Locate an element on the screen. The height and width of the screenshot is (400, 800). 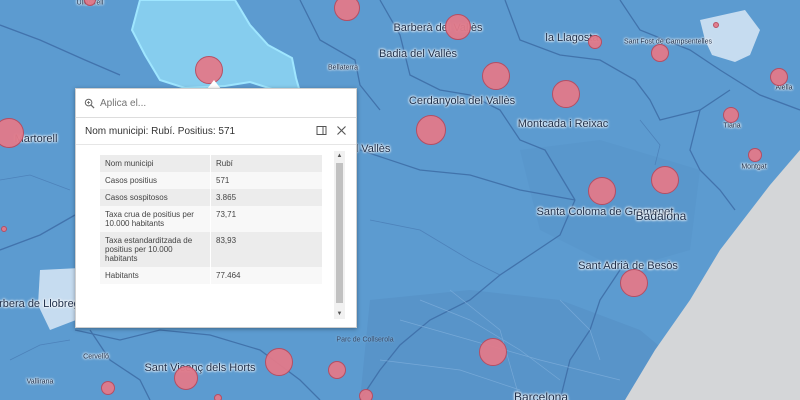
attribute-key: Casos sospitosos is located at coordinates (155, 197).